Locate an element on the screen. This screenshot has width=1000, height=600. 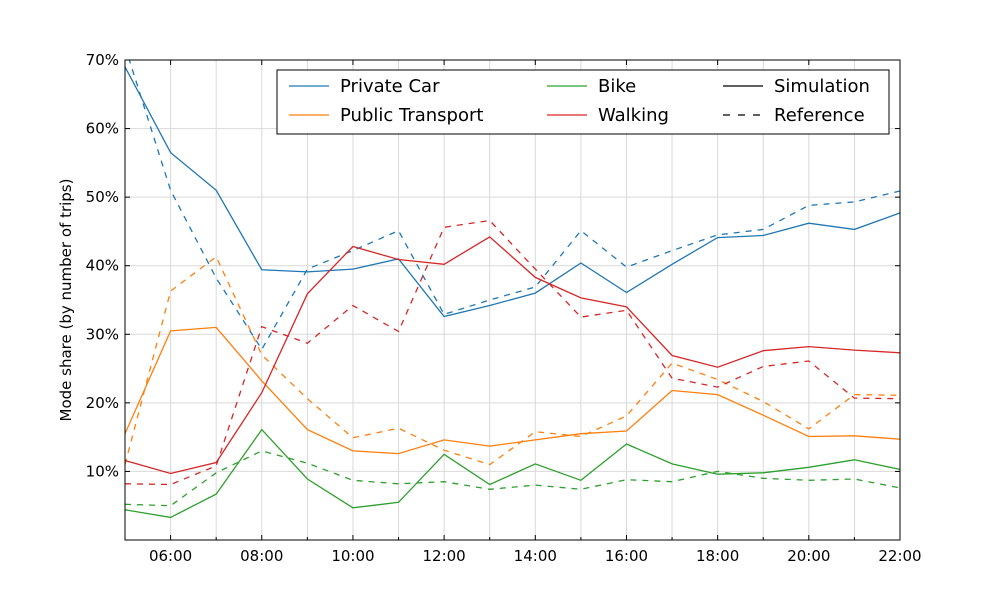
x-tick-label: 08:00 is located at coordinates (261, 556).